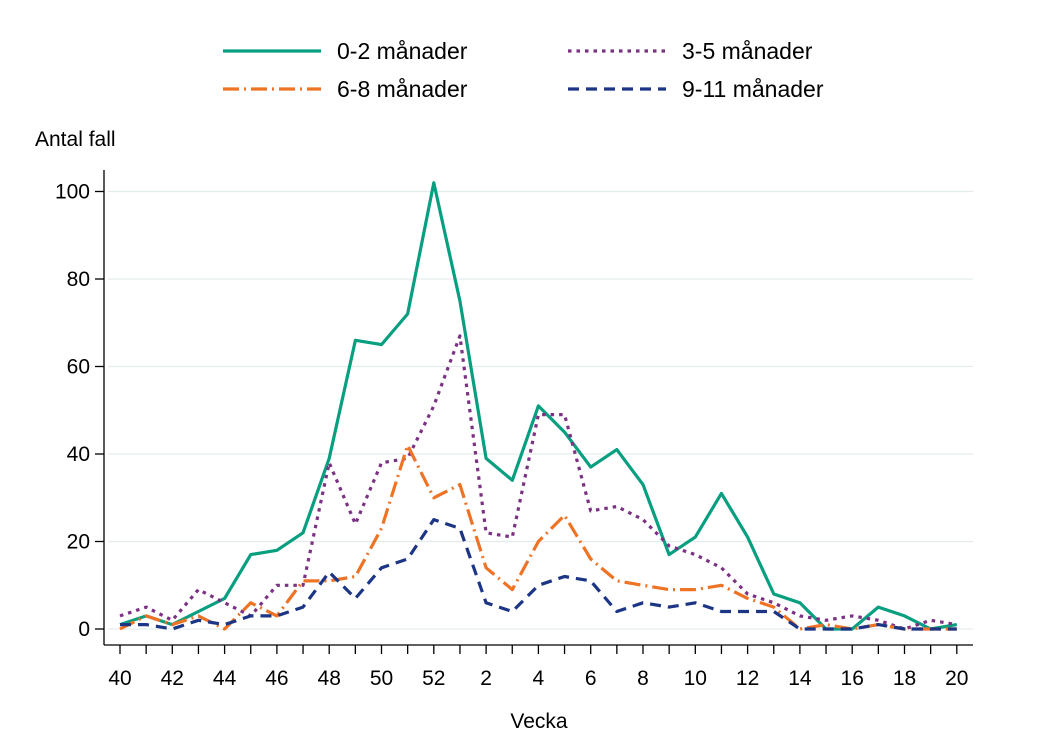 This screenshot has height=756, width=1039. I want to click on y-tick-label: 60, so click(78, 367).